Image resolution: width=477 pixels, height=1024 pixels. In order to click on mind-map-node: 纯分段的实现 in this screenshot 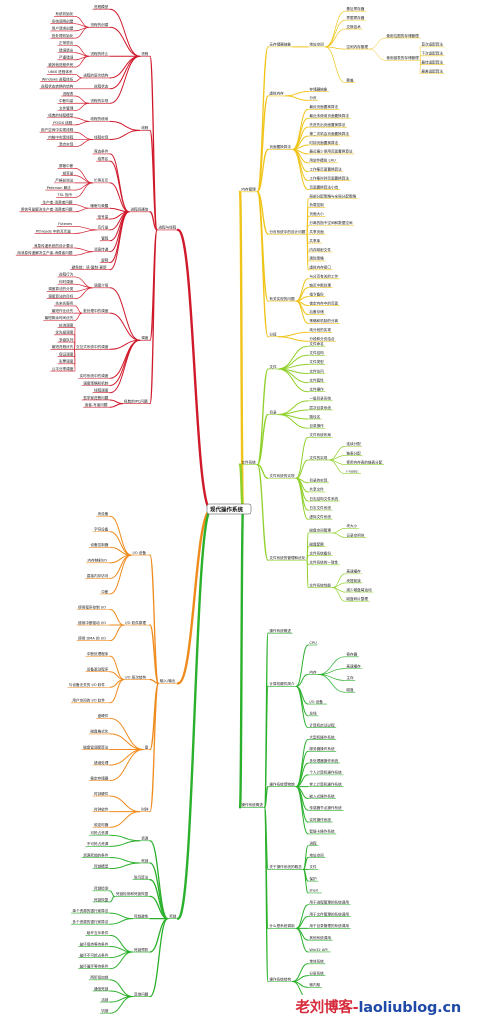, I will do `click(320, 329)`.